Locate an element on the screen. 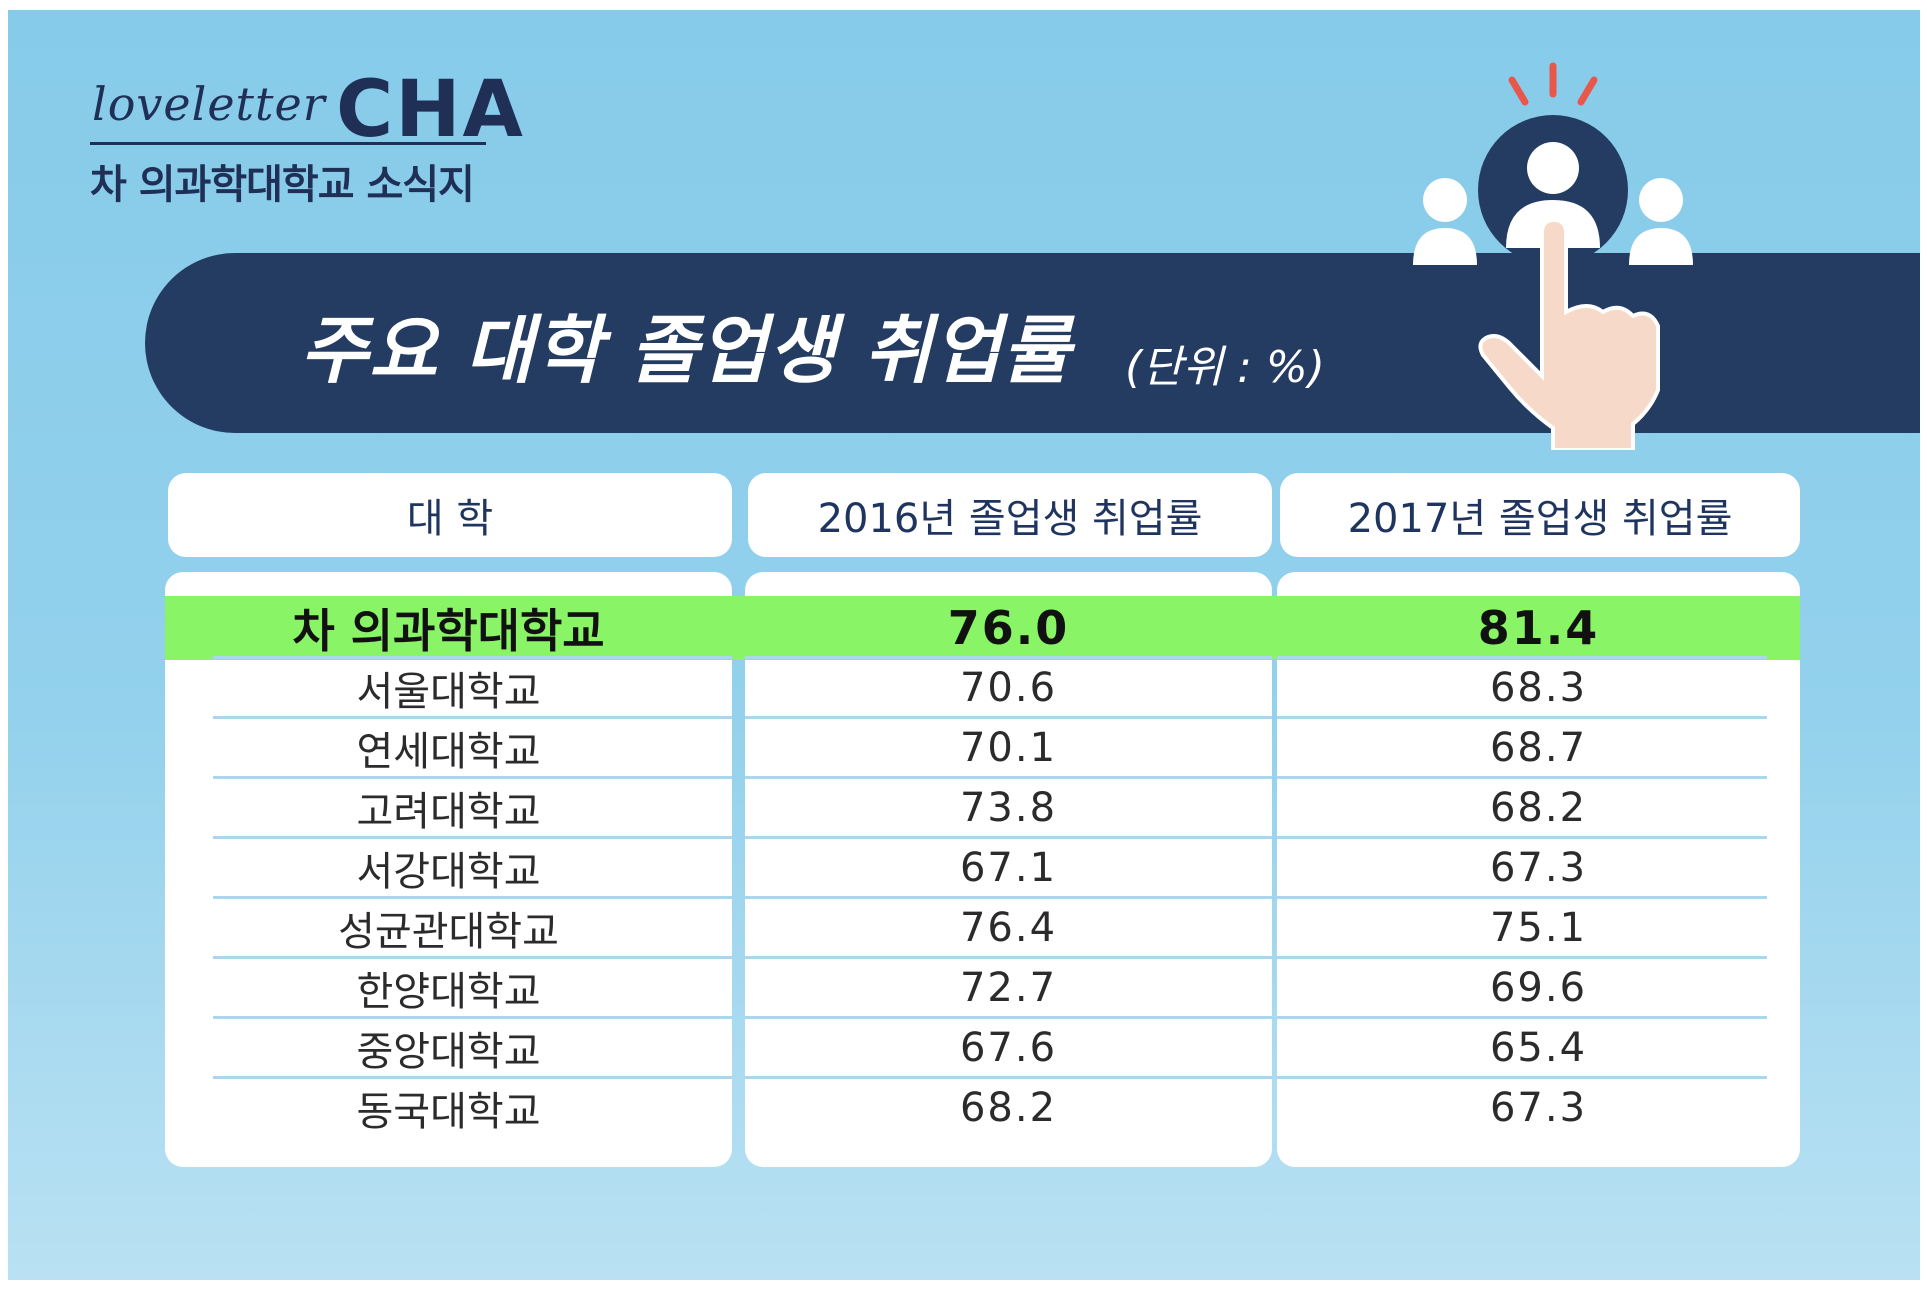 This screenshot has width=1927, height=1291. rate-2017-cell: 68.2 is located at coordinates (1538, 808).